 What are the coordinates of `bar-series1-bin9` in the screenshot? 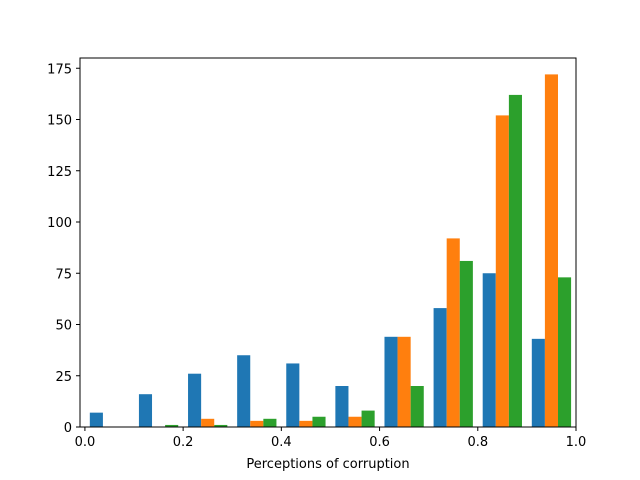 It's located at (489, 350).